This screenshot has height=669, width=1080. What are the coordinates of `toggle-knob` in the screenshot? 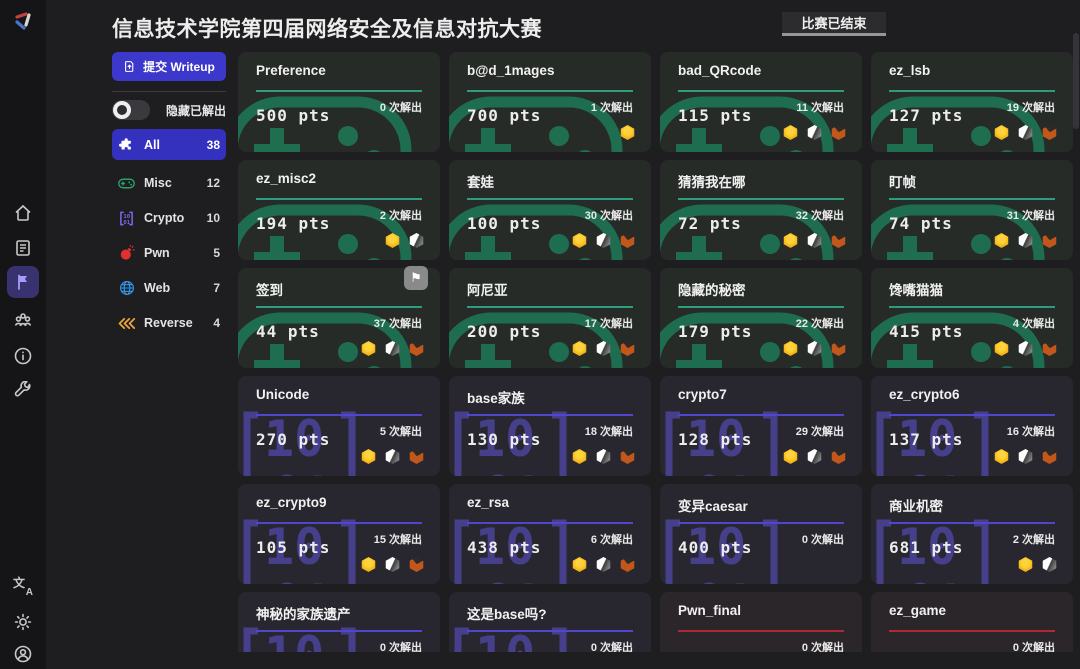 It's located at (122, 110).